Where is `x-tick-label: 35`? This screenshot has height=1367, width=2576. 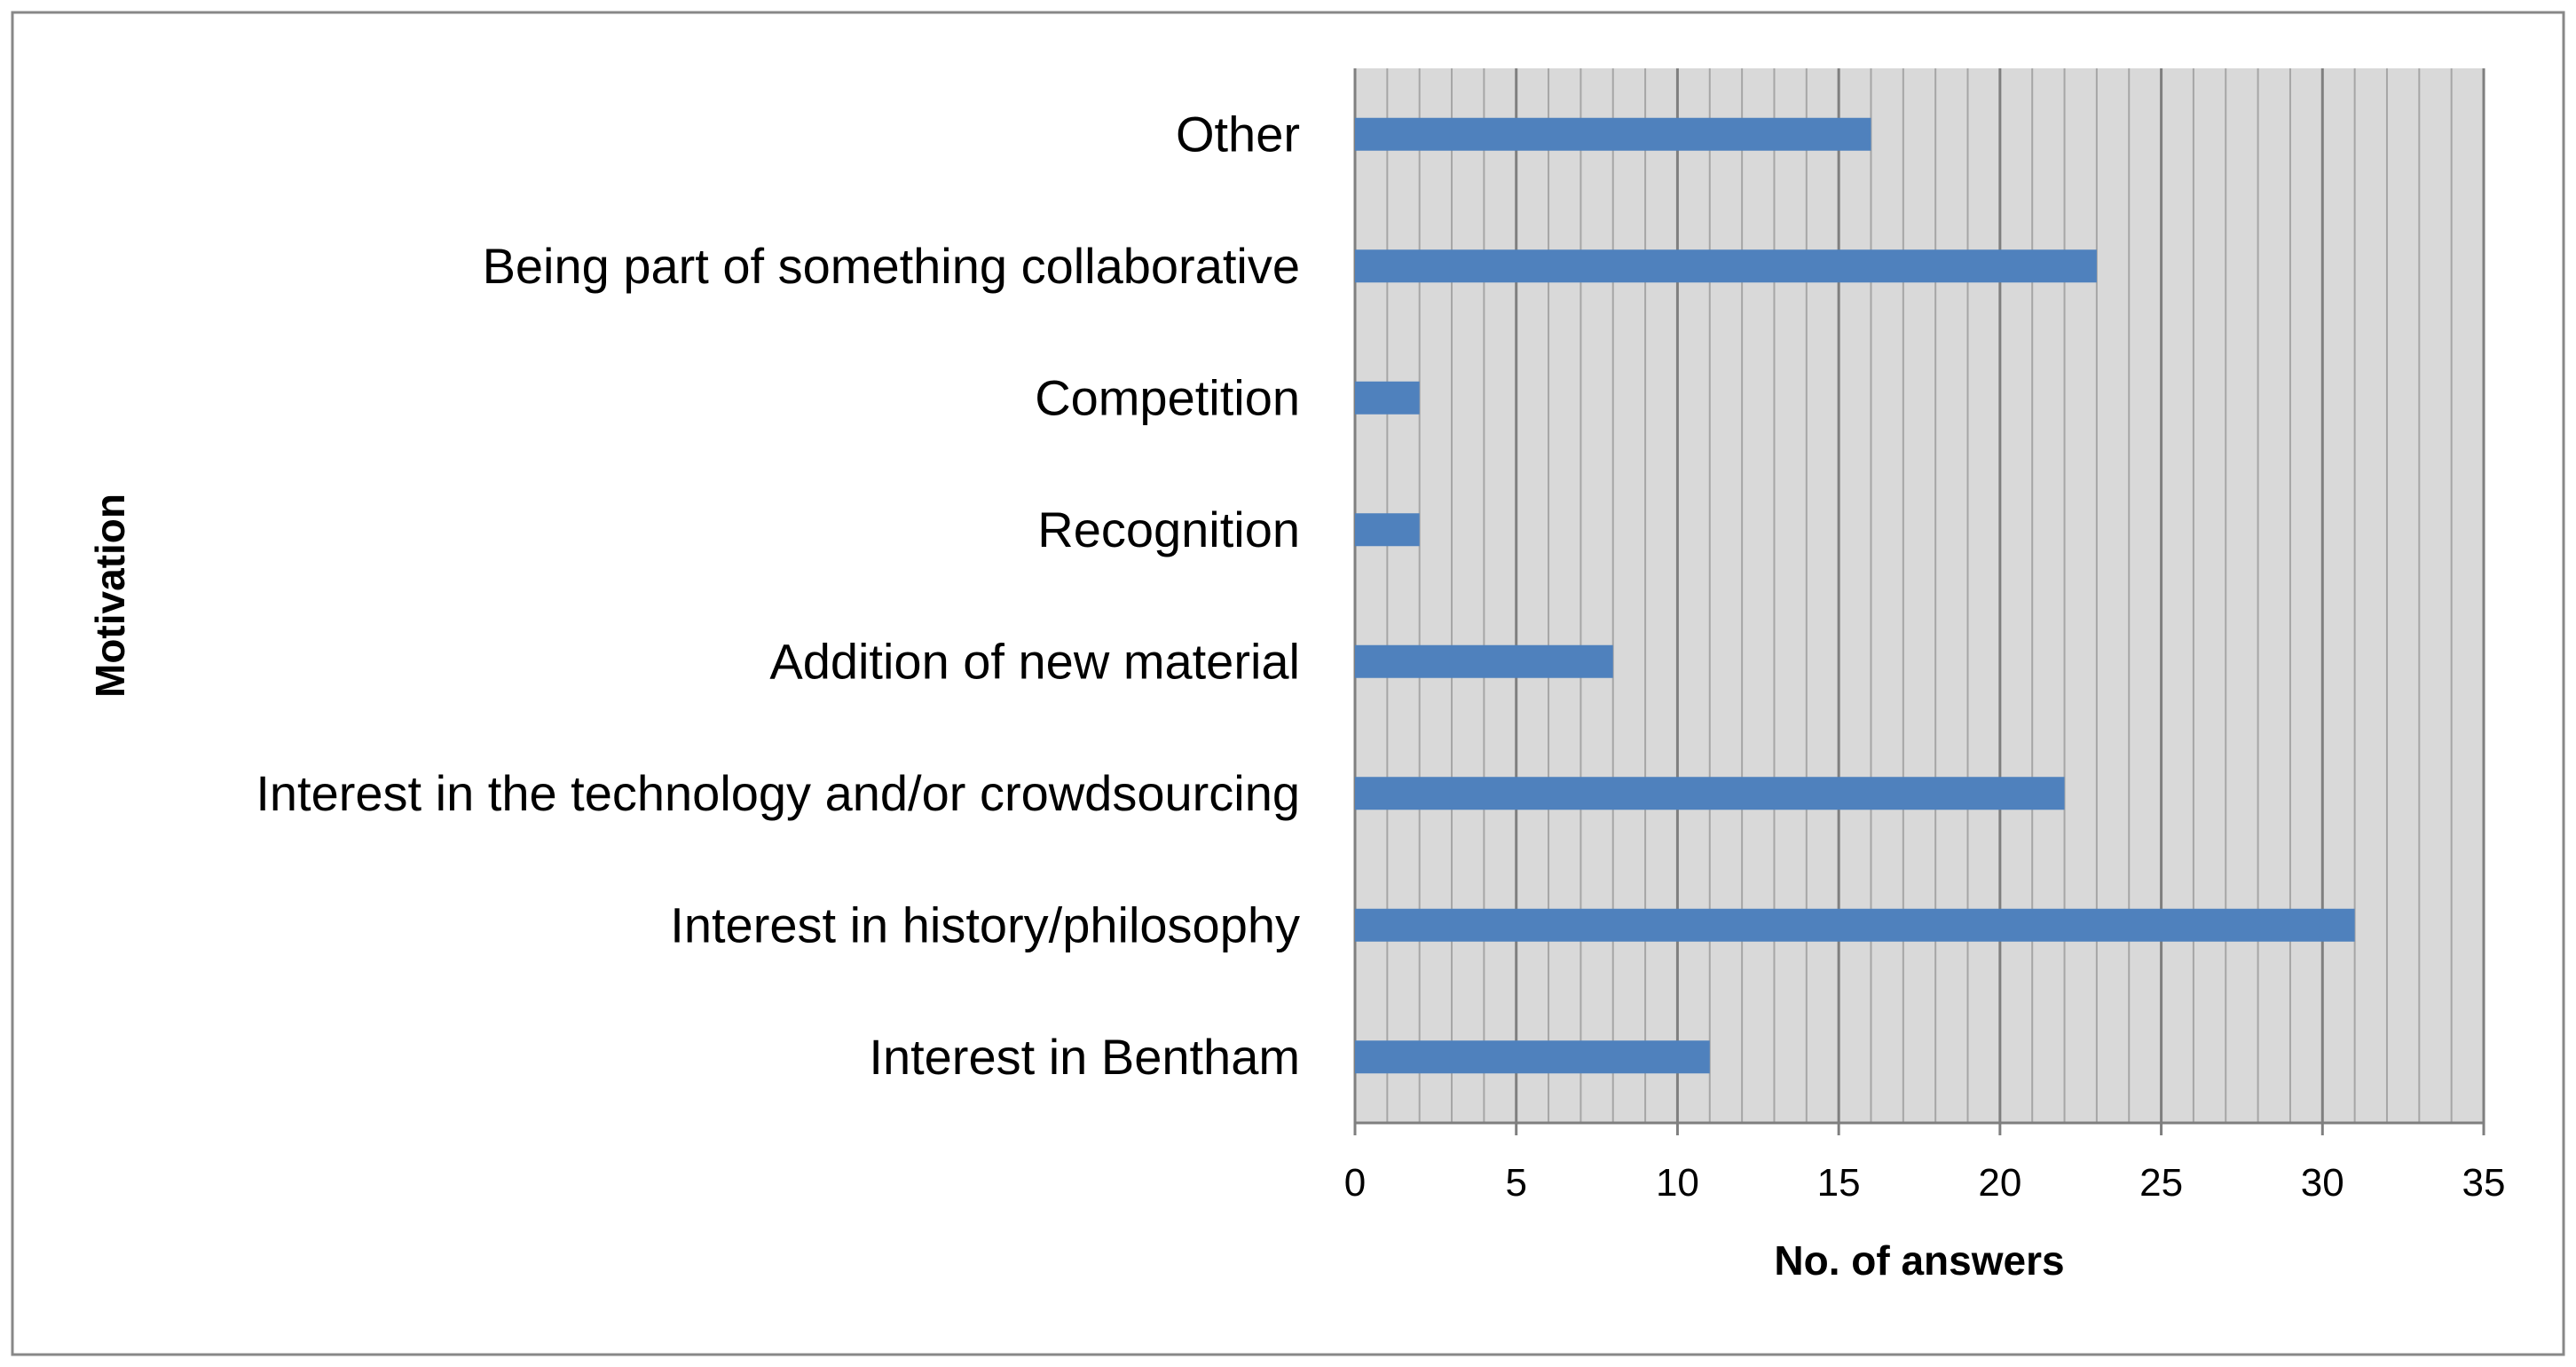 x-tick-label: 35 is located at coordinates (2484, 1183).